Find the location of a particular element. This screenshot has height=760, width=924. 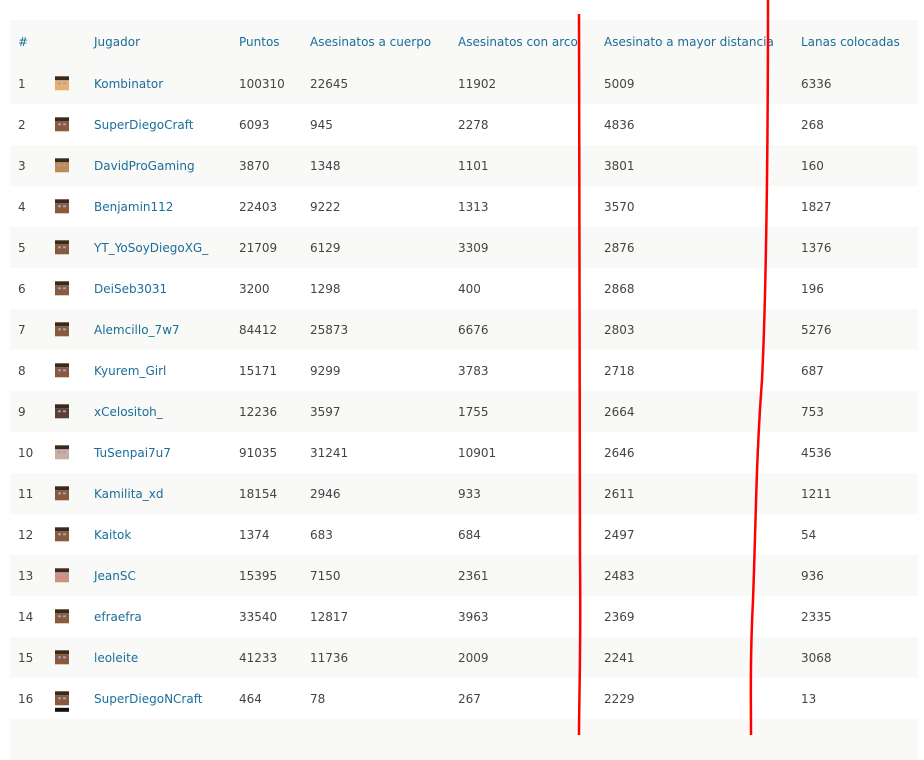

header-longest-kill: Asesinato a mayor distancia is located at coordinates (689, 41).